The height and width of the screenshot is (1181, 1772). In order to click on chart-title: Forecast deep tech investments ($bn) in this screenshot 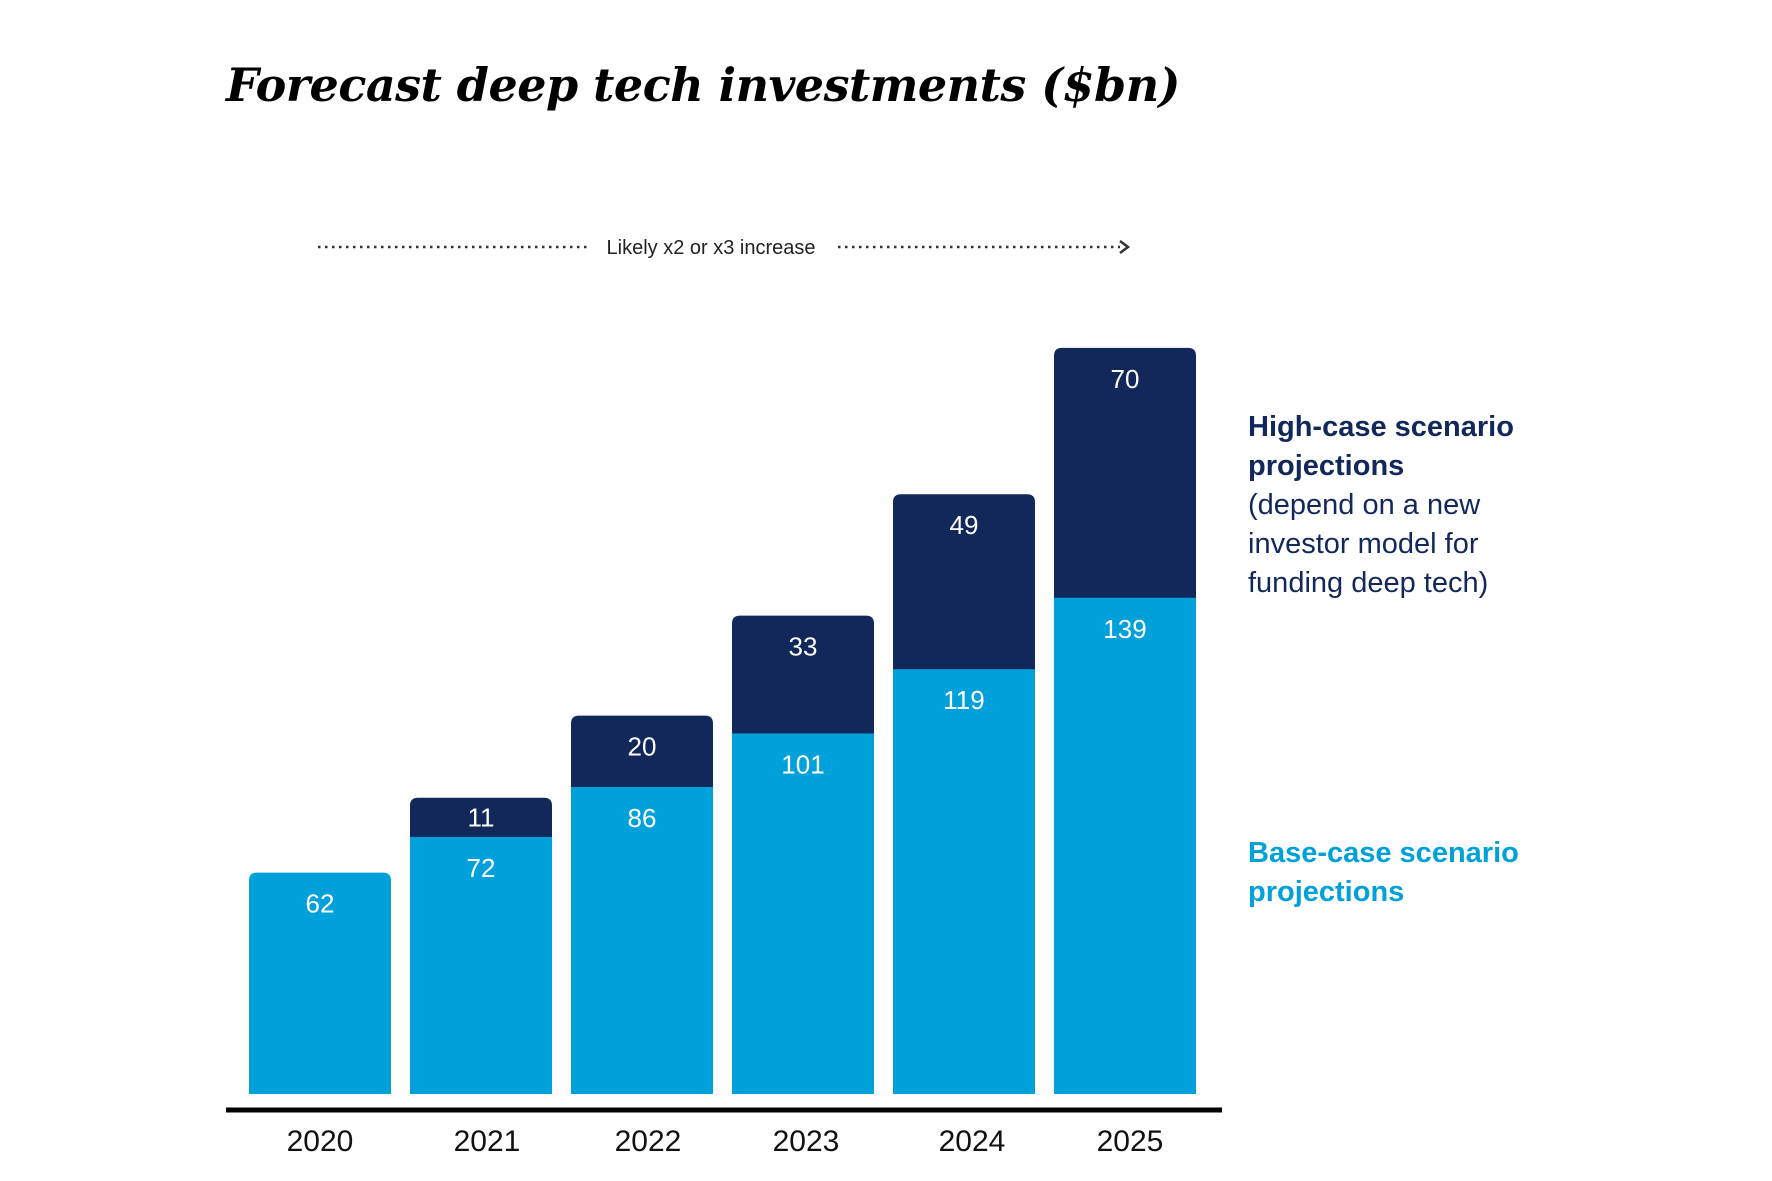, I will do `click(703, 85)`.